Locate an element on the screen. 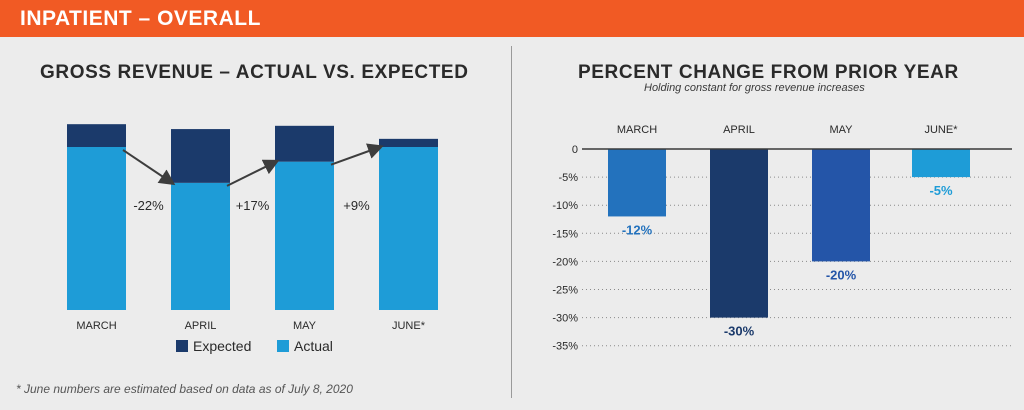 Image resolution: width=1024 pixels, height=410 pixels. y-axis-label: -10% is located at coordinates (565, 206).